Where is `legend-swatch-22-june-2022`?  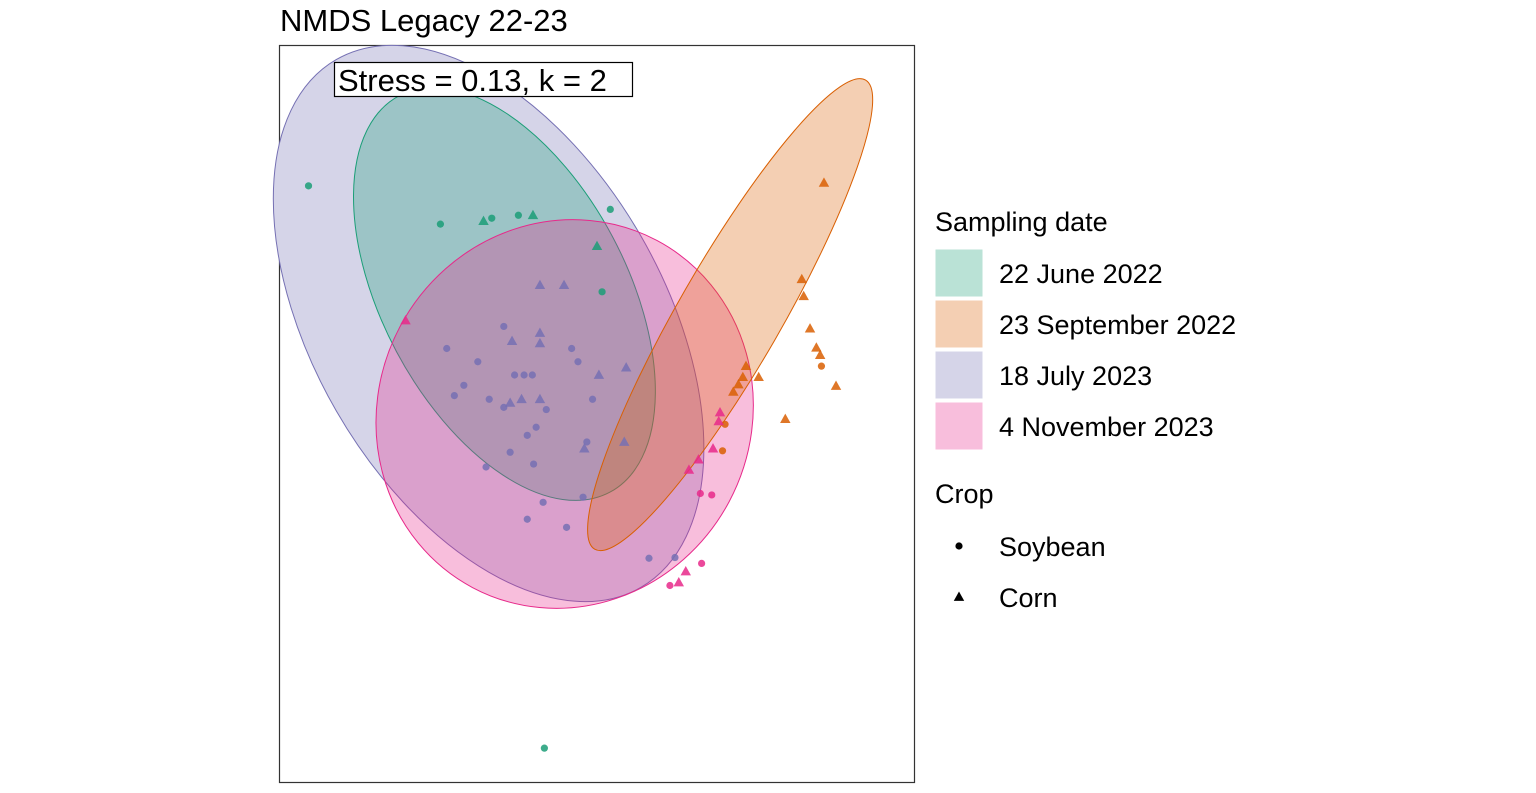
legend-swatch-22-june-2022 is located at coordinates (959, 273).